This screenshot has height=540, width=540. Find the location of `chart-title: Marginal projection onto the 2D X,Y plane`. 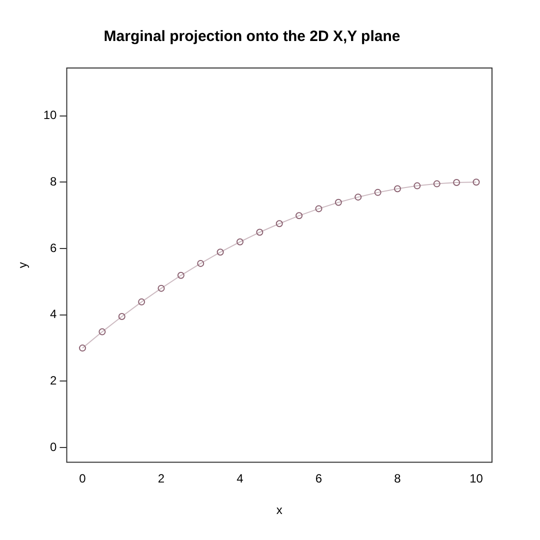

chart-title: Marginal projection onto the 2D X,Y plane is located at coordinates (252, 37).